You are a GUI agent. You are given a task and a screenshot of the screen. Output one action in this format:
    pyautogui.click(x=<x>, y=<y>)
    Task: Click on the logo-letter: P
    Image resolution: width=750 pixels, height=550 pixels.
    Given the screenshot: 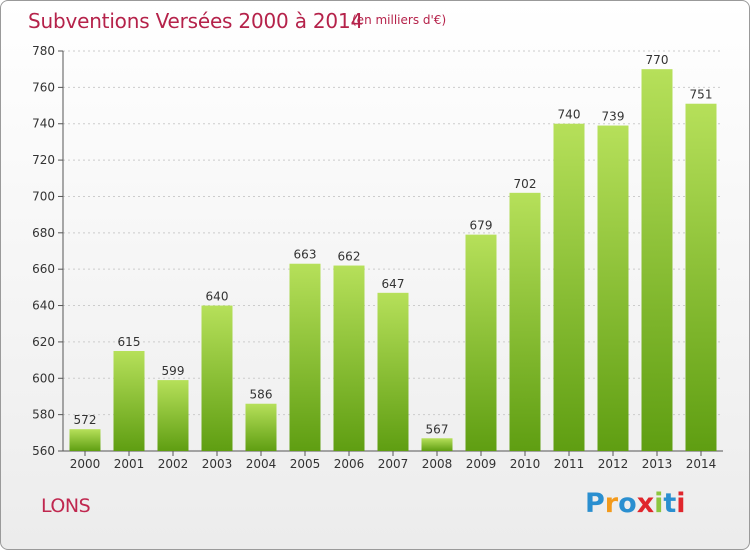 What is the action you would take?
    pyautogui.click(x=595, y=503)
    